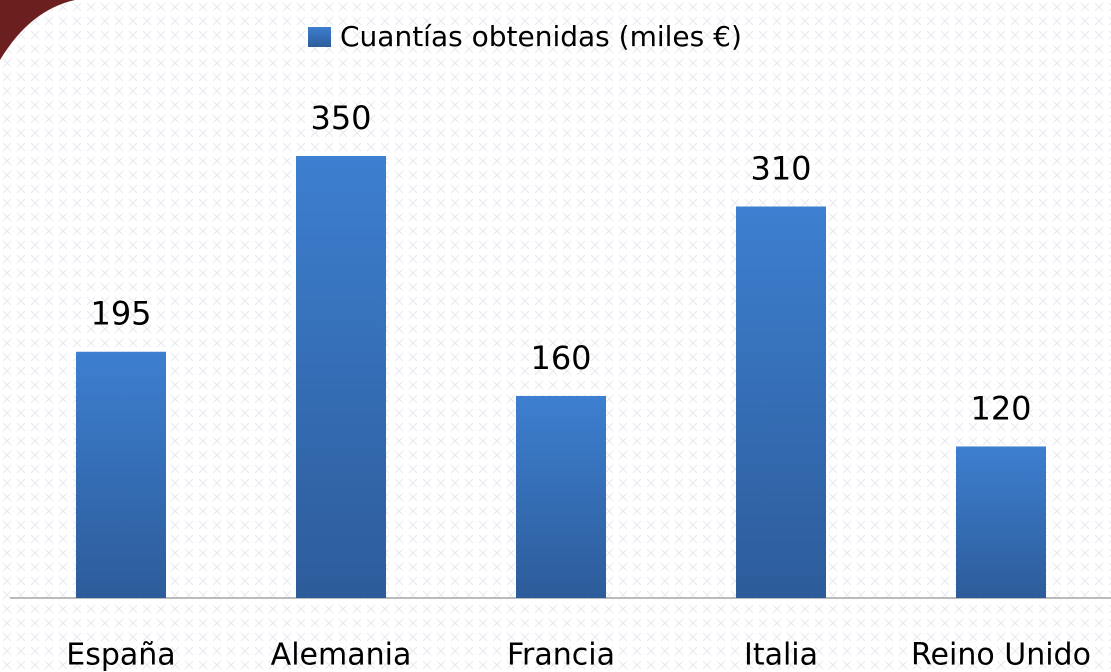 This screenshot has height=672, width=1111. Describe the element at coordinates (341, 655) in the screenshot. I see `x-tick-label: Alemania` at that location.